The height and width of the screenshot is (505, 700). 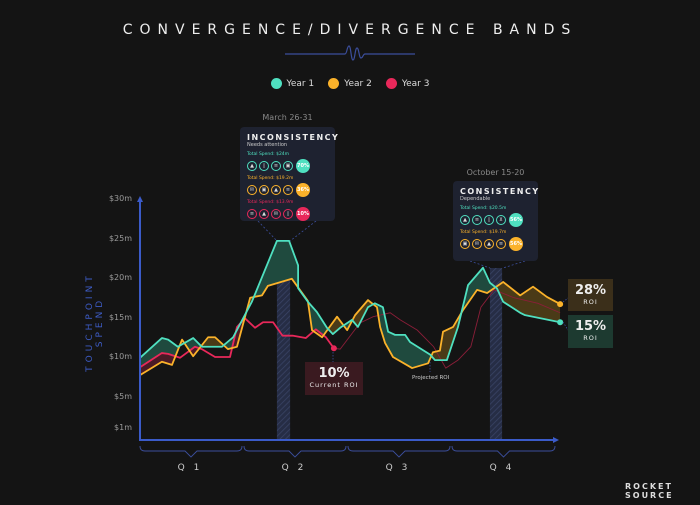 I want to click on year2-line, so click(x=350, y=326).